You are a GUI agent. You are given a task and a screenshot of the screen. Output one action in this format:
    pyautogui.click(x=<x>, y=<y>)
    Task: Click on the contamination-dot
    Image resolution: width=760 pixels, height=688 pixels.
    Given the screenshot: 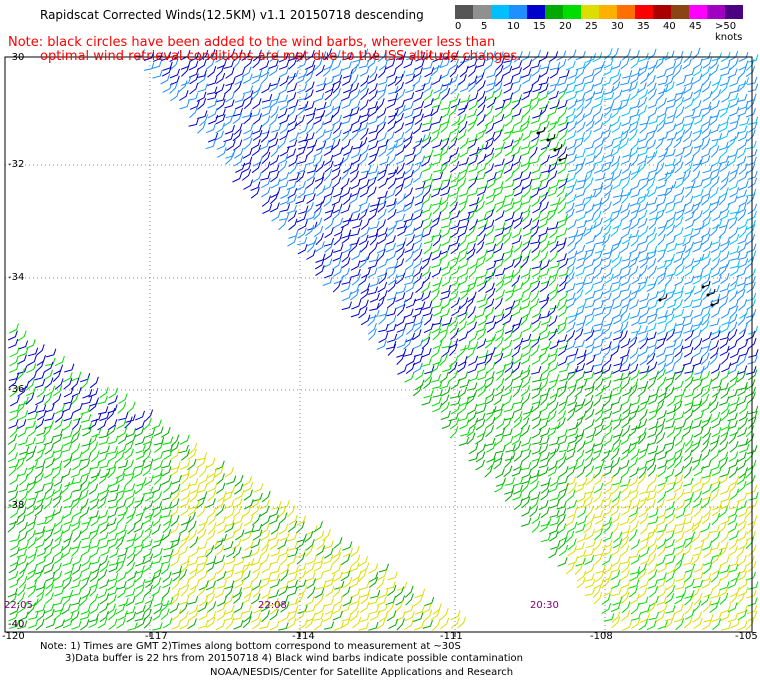 What is the action you would take?
    pyautogui.click(x=560, y=160)
    